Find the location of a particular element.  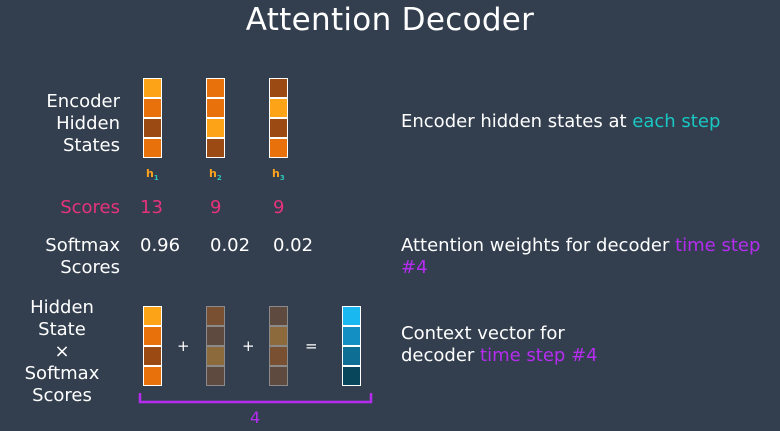

context-description-line-2: decoder time step #4 is located at coordinates (499, 356).